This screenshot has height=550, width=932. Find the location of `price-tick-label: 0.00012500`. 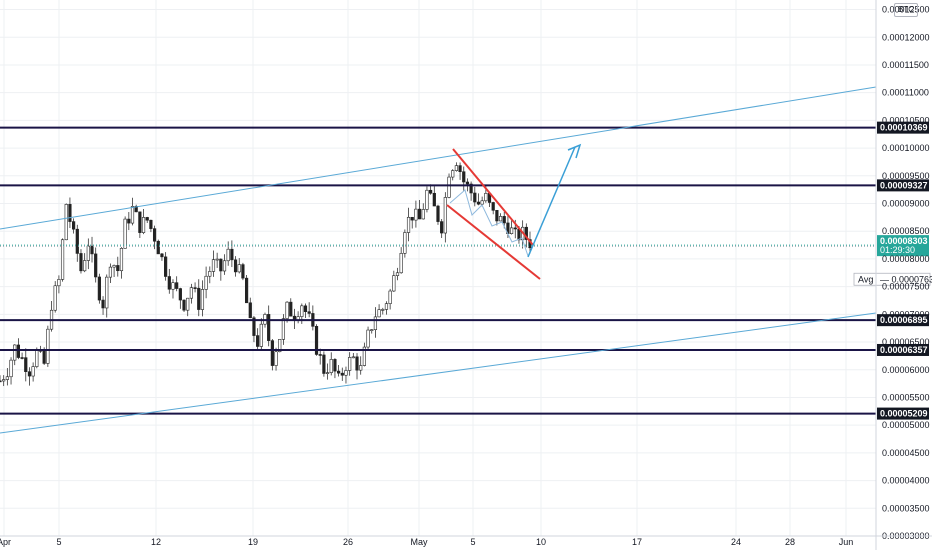

price-tick-label: 0.00012500 is located at coordinates (906, 10).